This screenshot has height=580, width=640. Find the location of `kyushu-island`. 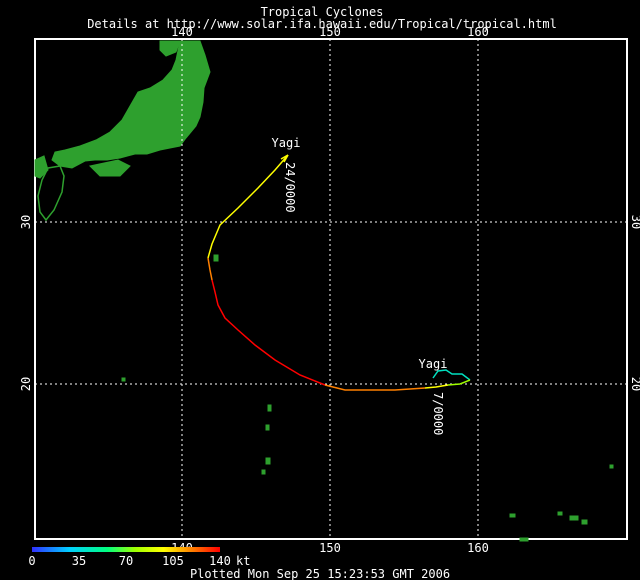

kyushu-island is located at coordinates (51, 193).